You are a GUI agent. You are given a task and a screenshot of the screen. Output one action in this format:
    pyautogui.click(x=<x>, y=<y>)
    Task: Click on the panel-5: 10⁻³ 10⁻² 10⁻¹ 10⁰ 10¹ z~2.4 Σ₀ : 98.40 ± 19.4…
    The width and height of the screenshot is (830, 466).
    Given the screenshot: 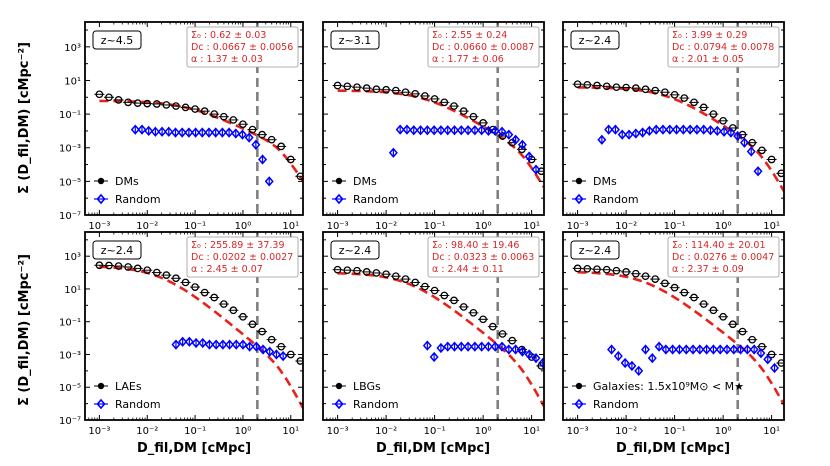 What is the action you would take?
    pyautogui.click(x=433, y=334)
    